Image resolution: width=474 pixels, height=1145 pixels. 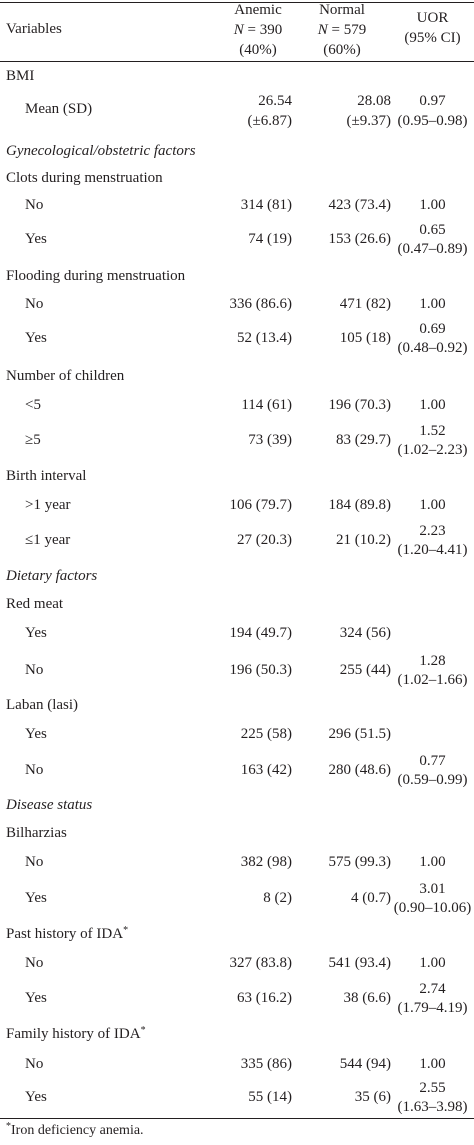 What do you see at coordinates (360, 862) in the screenshot?
I see `normal-value: 575 (99.3)` at bounding box center [360, 862].